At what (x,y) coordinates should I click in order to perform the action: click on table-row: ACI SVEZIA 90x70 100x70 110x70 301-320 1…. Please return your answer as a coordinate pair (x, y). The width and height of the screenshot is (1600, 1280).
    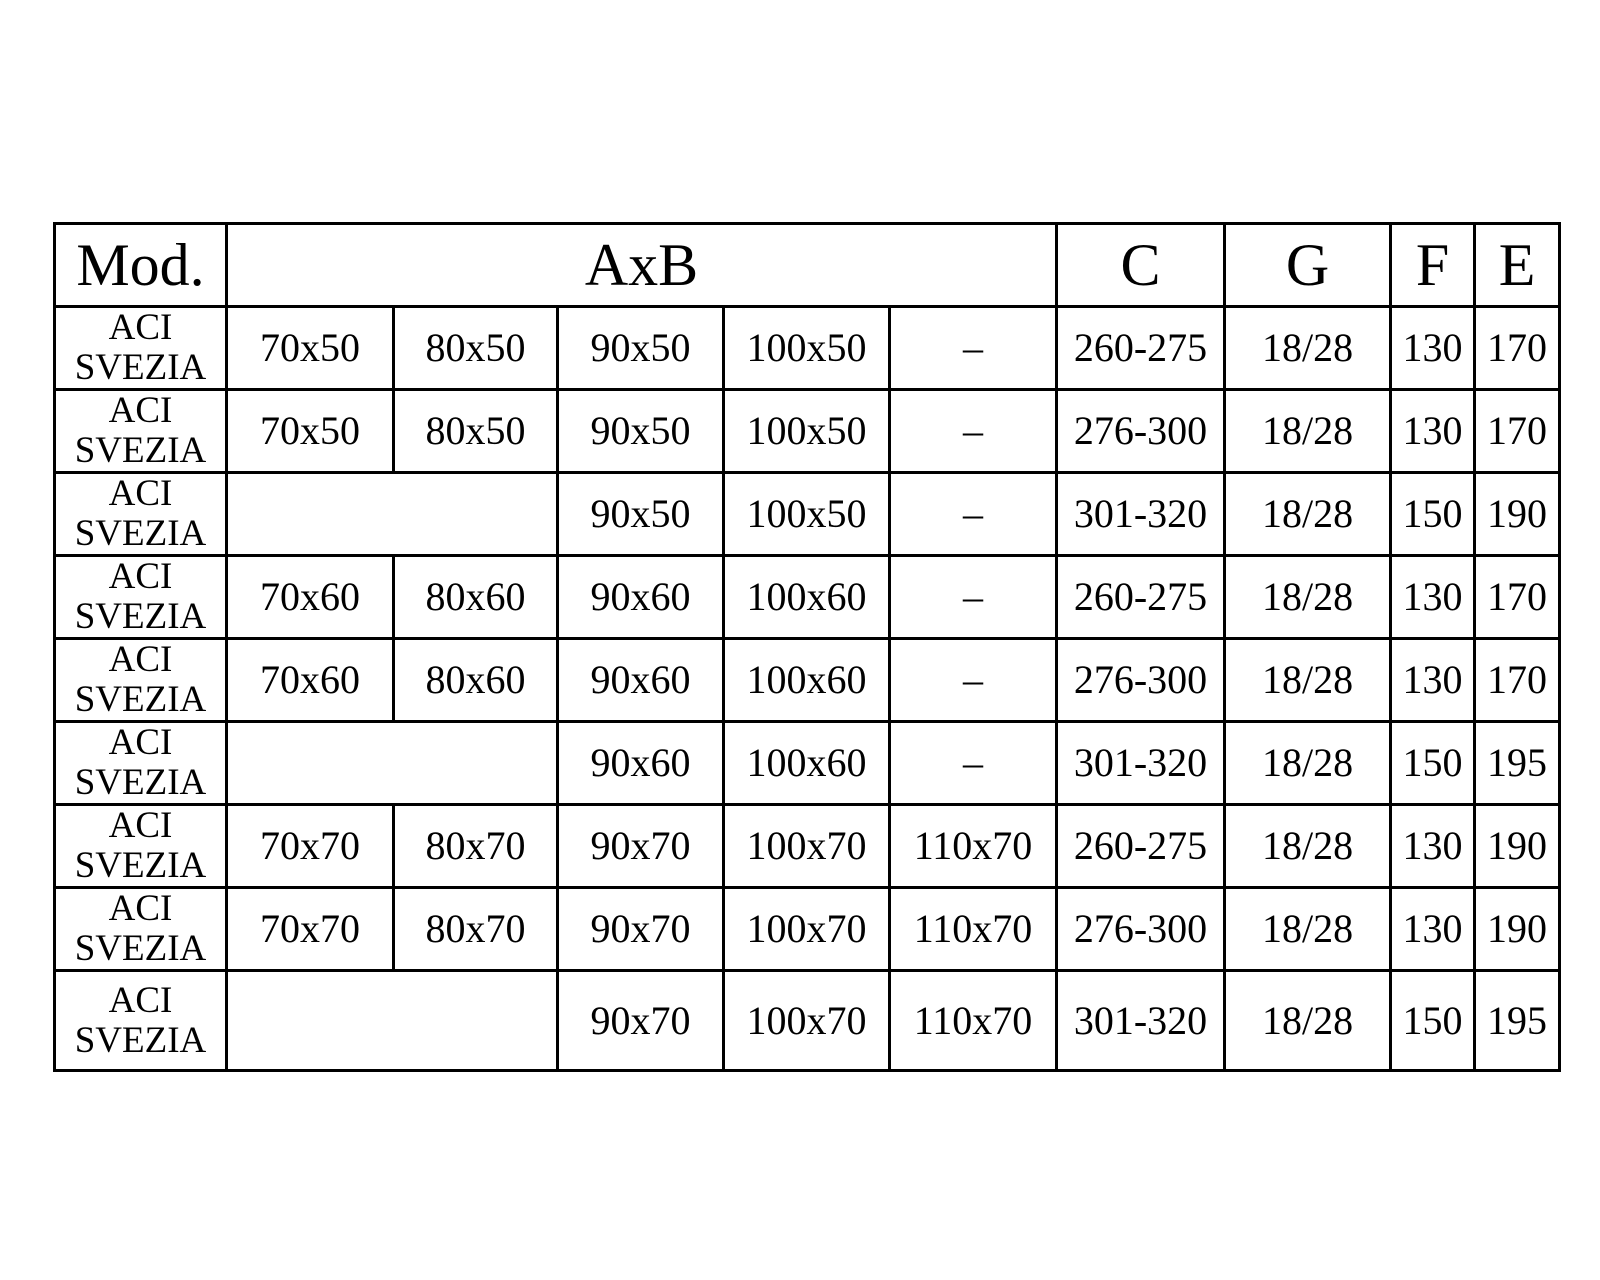
    Looking at the image, I should click on (807, 1020).